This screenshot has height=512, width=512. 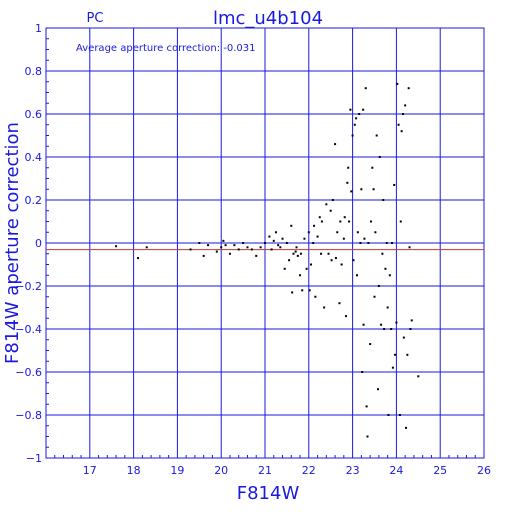 I want to click on x-tick-label: 23, so click(x=353, y=470).